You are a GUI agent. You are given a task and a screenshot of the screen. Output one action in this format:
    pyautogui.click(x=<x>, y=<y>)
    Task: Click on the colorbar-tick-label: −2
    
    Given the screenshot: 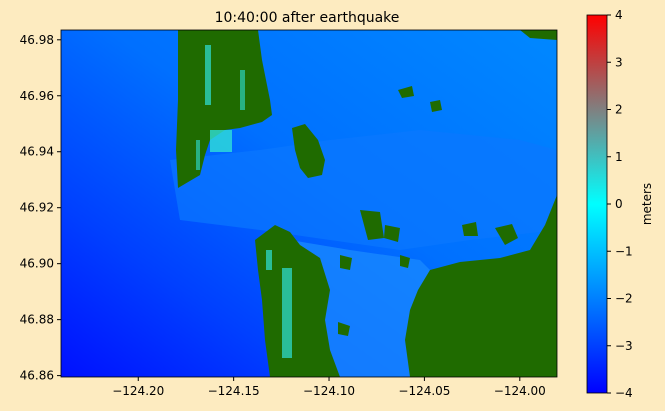 What is the action you would take?
    pyautogui.click(x=624, y=299)
    